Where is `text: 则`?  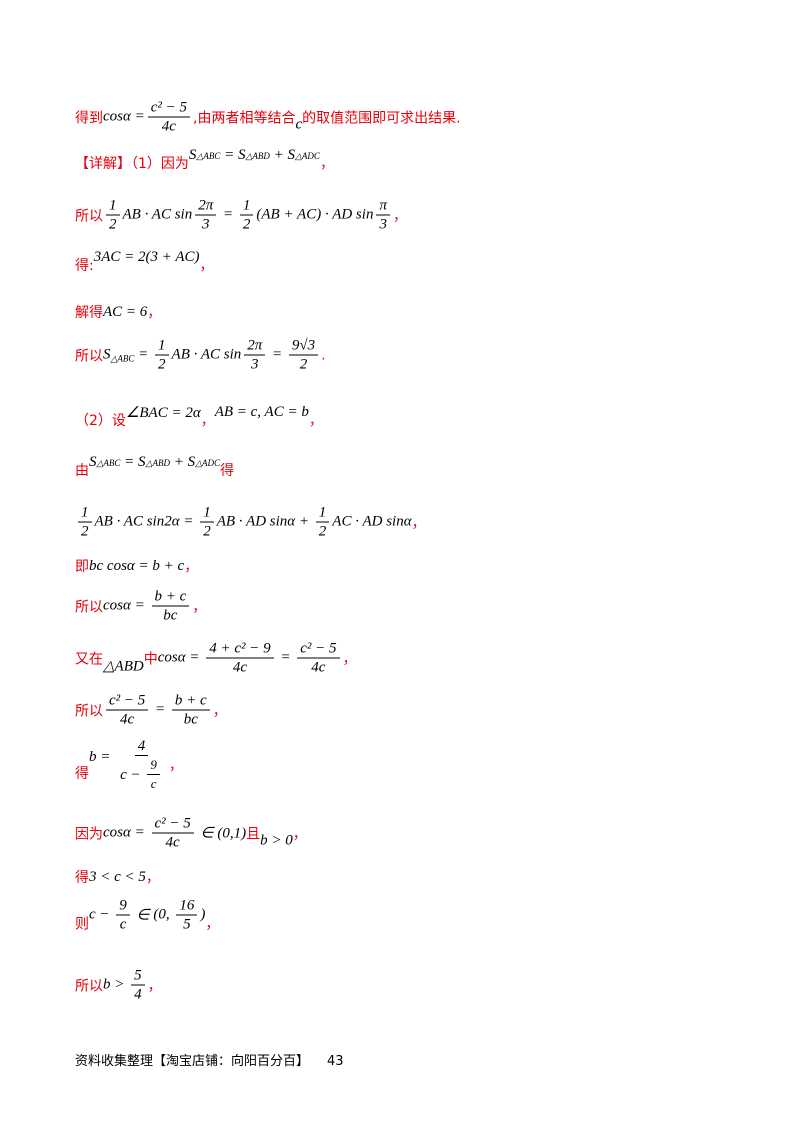
text: 则 is located at coordinates (82, 924).